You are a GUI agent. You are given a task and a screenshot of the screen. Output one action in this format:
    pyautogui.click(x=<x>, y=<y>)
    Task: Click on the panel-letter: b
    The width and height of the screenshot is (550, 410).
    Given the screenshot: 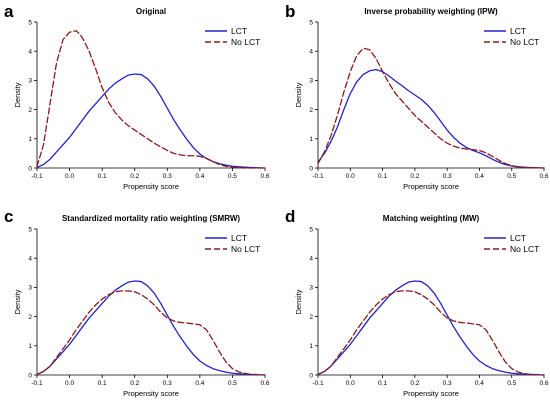 What is the action you would take?
    pyautogui.click(x=290, y=11)
    